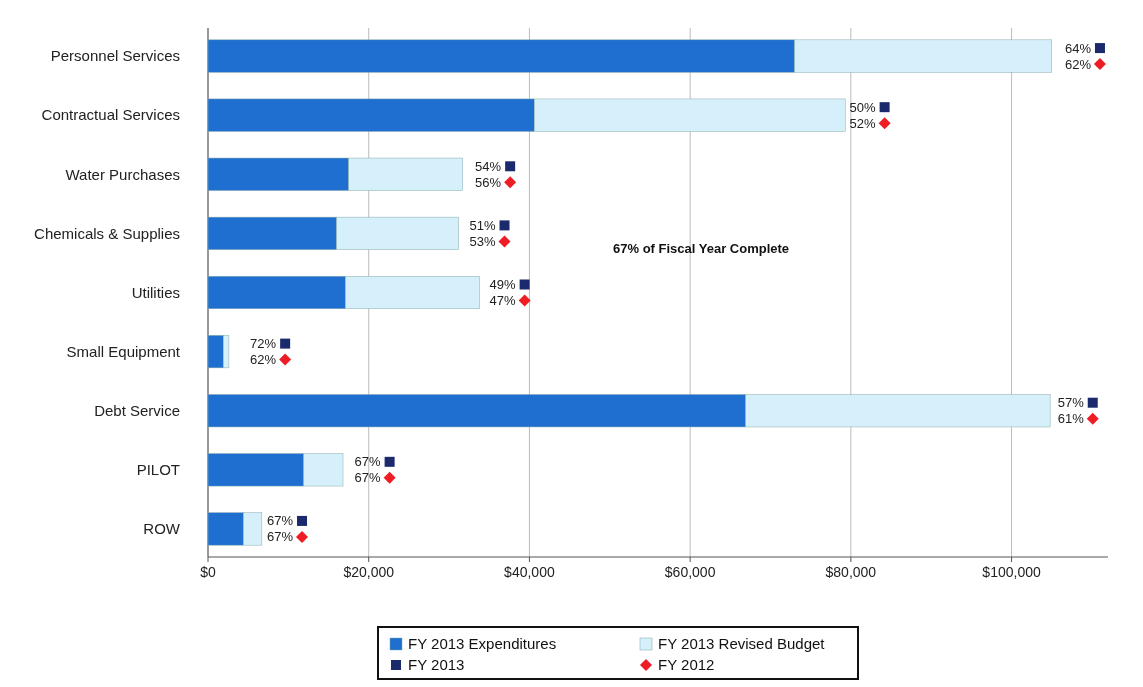  Describe the element at coordinates (263, 344) in the screenshot. I see `annotation: 72%` at that location.